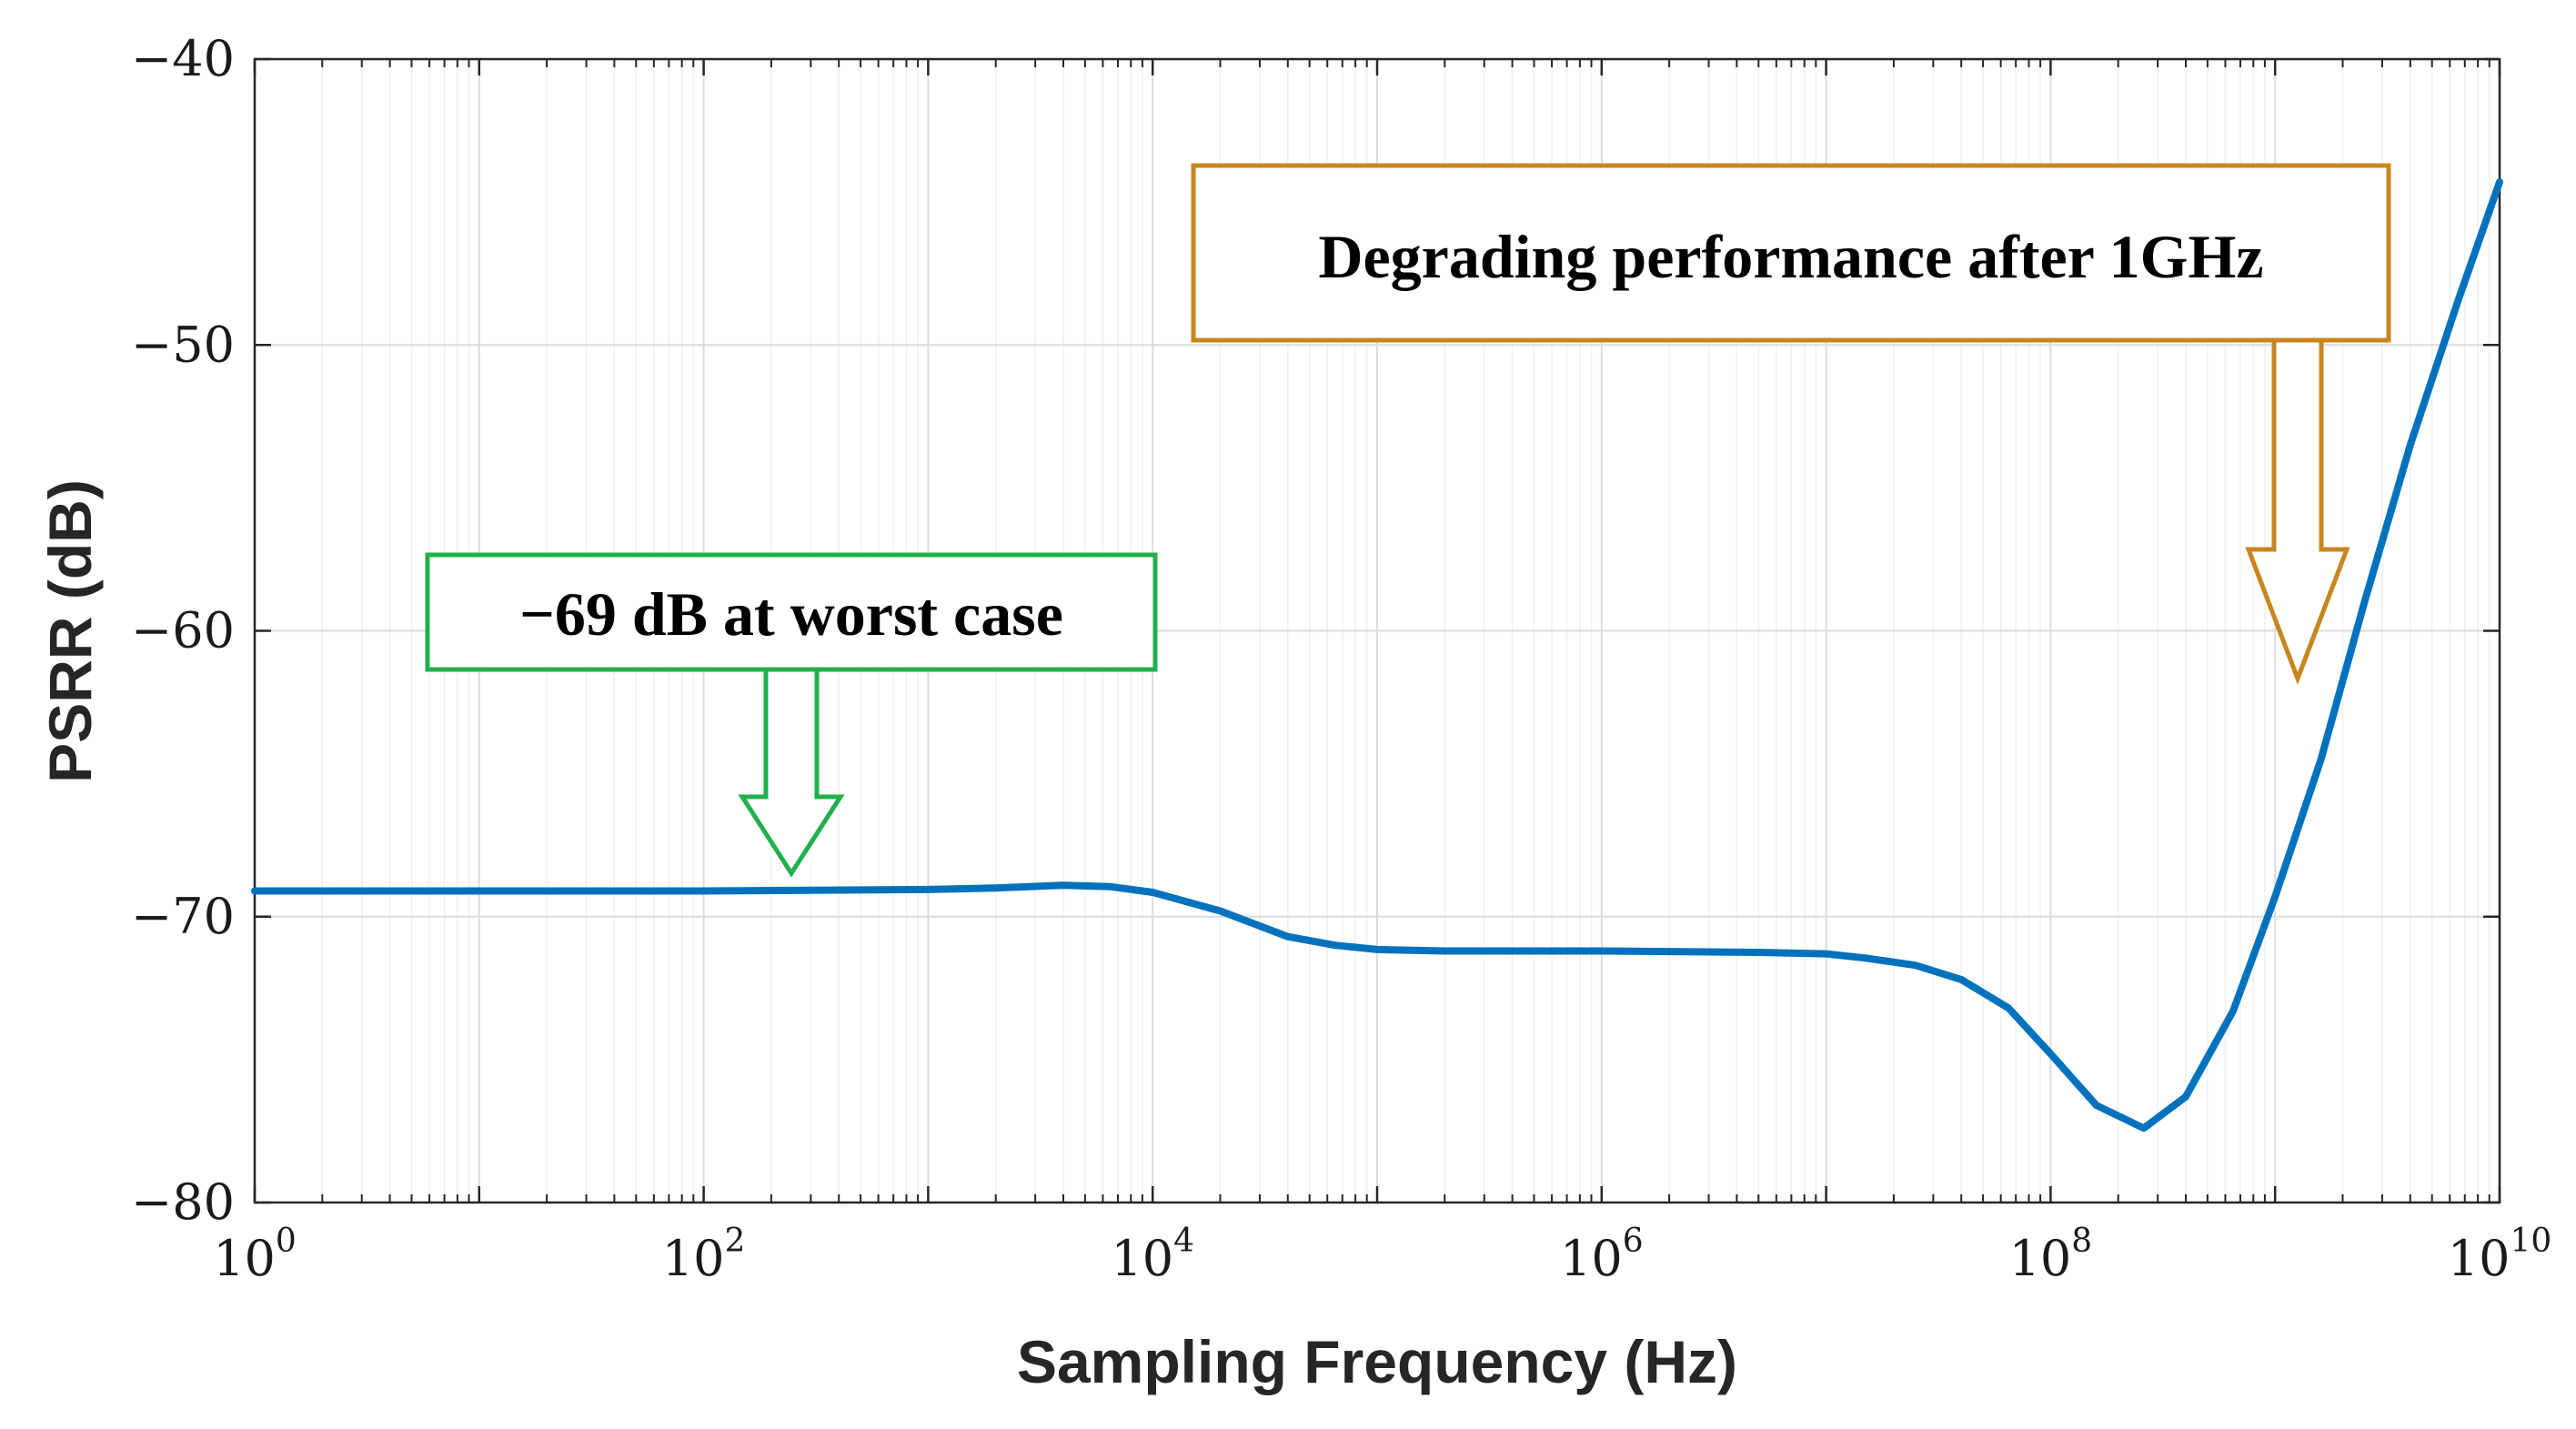 Image resolution: width=2576 pixels, height=1429 pixels. I want to click on annotation-degrading-text: Degrading performance after 1GHz, so click(1790, 256).